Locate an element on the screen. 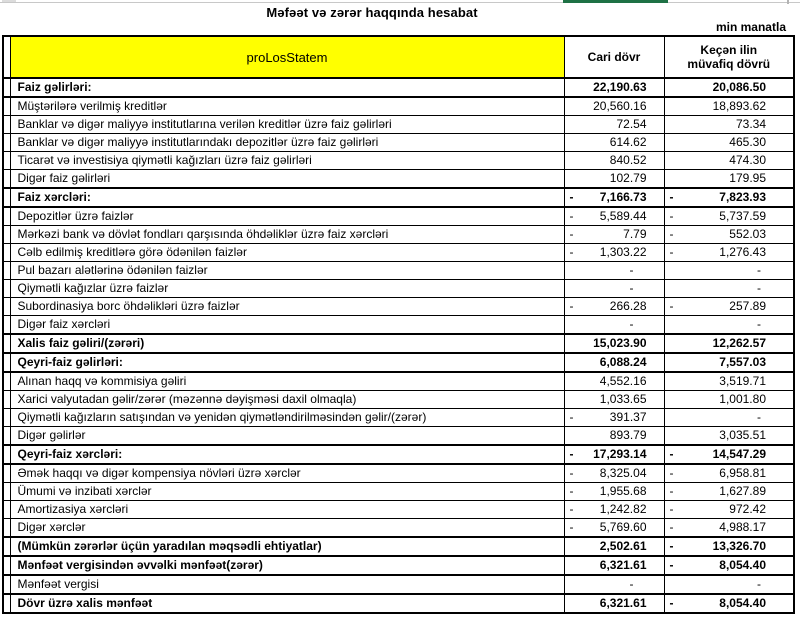  prior-period-value-cell: - 4,988.17 is located at coordinates (729, 528).